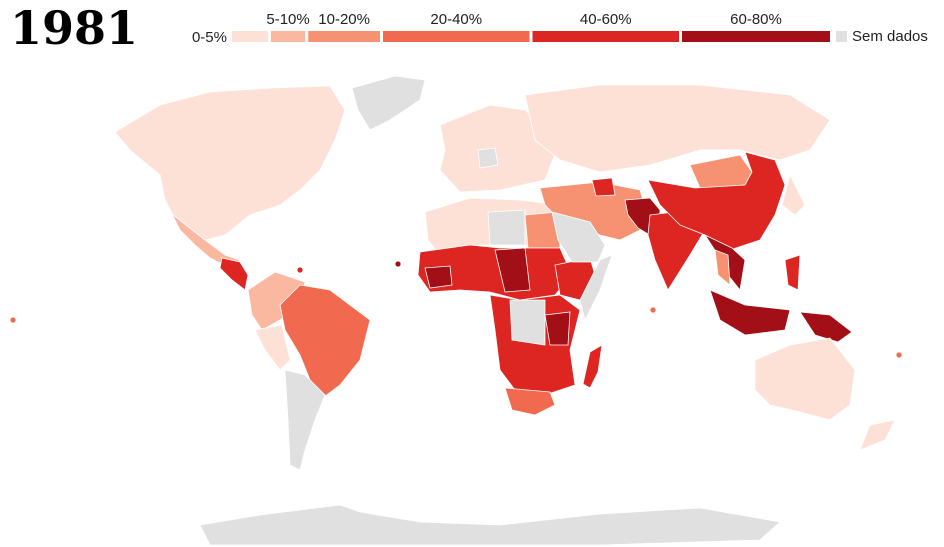  What do you see at coordinates (756, 19) in the screenshot?
I see `legend-label: 60-80%` at bounding box center [756, 19].